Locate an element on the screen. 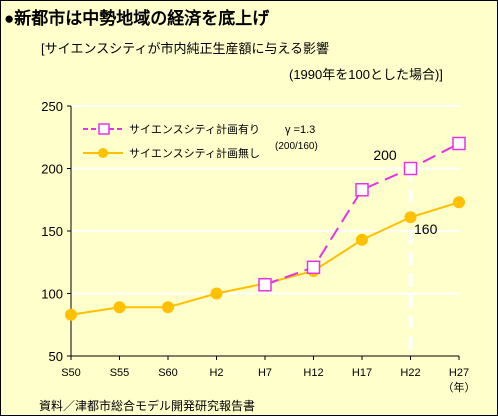  y-tick-label: 100 is located at coordinates (52, 294).